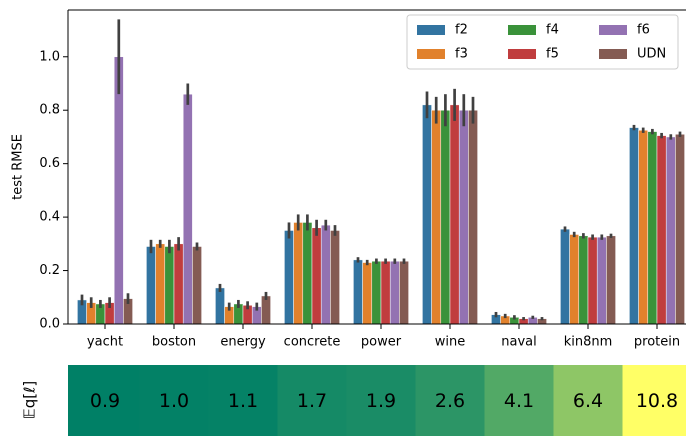  What do you see at coordinates (49, 163) in the screenshot?
I see `y-tick-label: 0.6` at bounding box center [49, 163].